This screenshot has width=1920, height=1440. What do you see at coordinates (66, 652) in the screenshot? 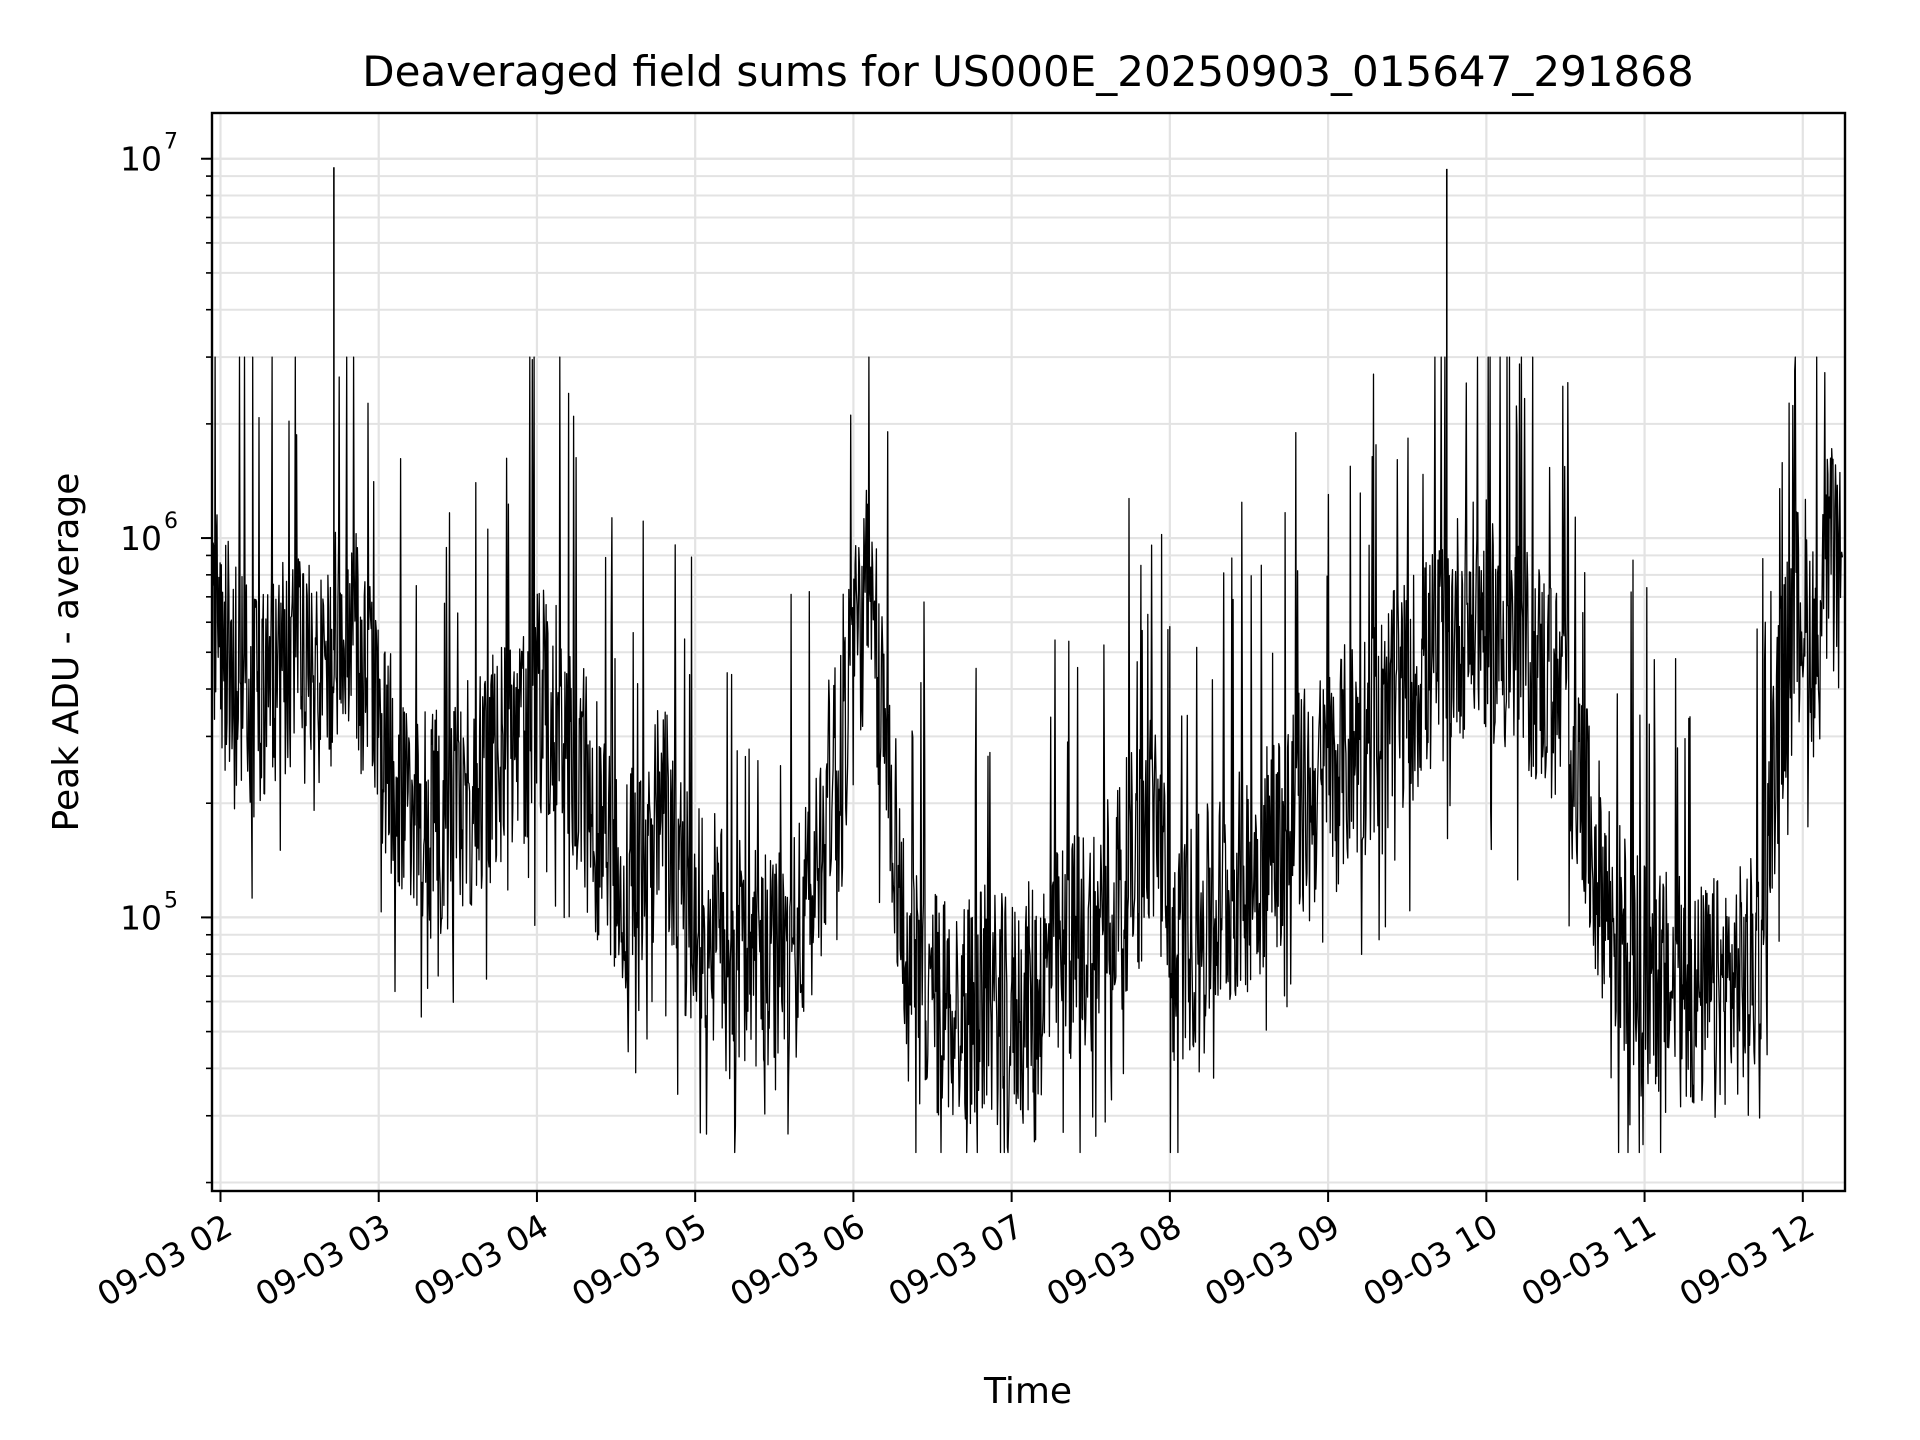
I see `y-axis-label: Peak ADU - average` at bounding box center [66, 652].